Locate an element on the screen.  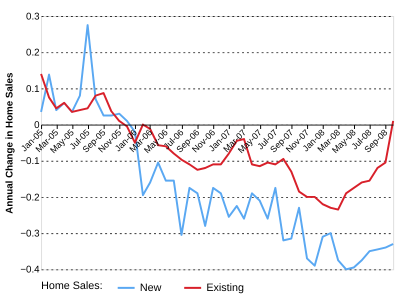
y-axis-title: Annual Change in Home Sales is located at coordinates (10, 143).